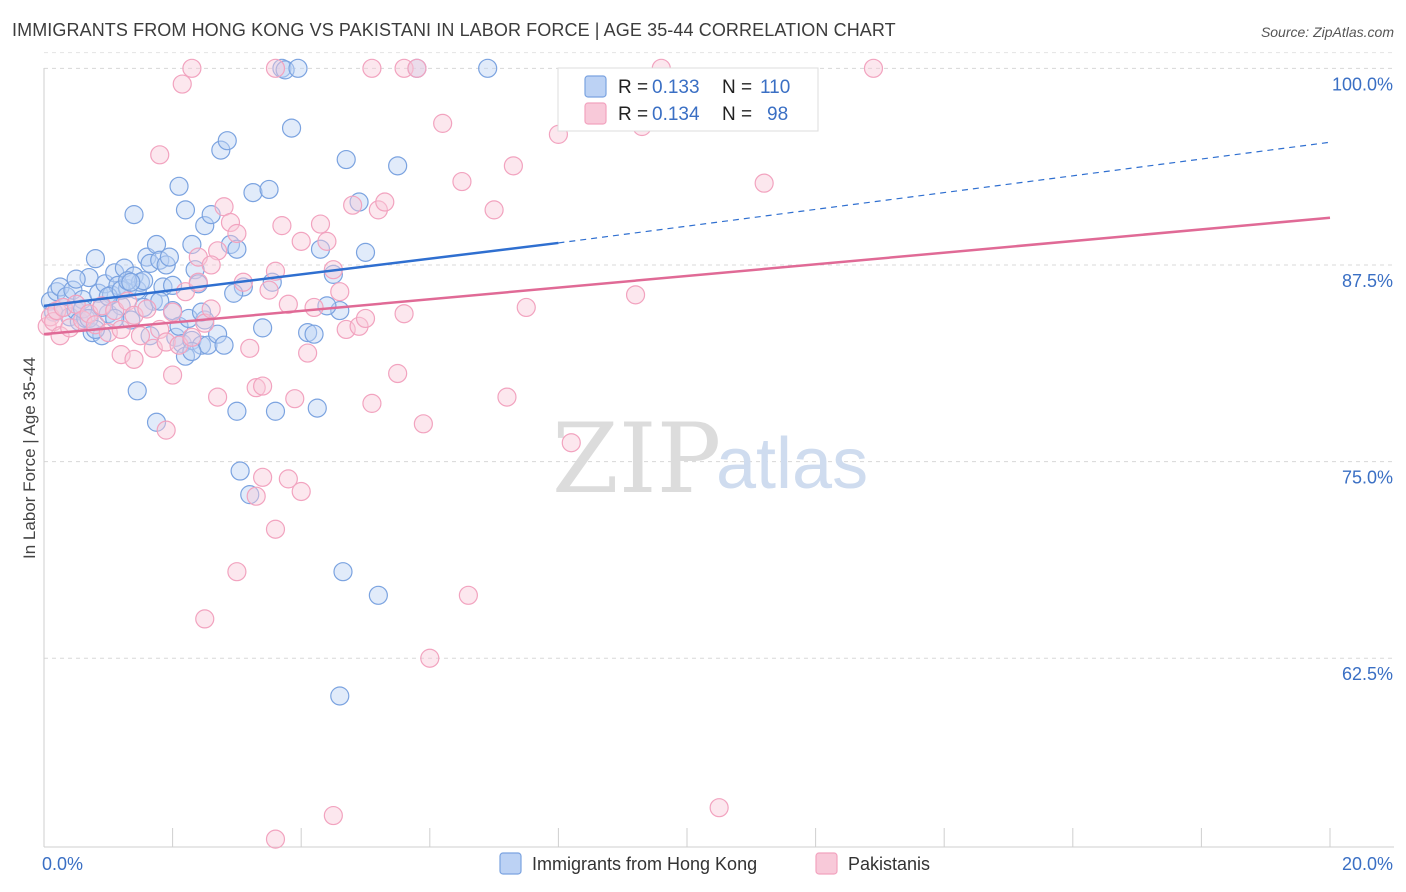 This screenshot has height=892, width=1406. I want to click on trend-line-hong-kong-extension, so click(944, 192).